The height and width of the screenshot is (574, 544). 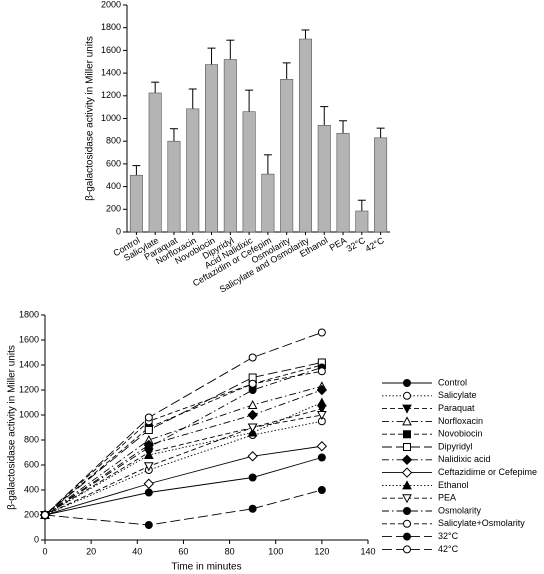 I want to click on legend-label: 42°C, so click(x=448, y=549).